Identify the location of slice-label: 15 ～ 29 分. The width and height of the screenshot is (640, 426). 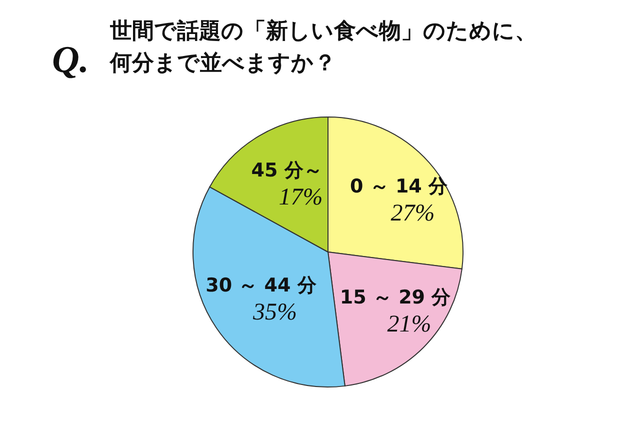
(396, 297).